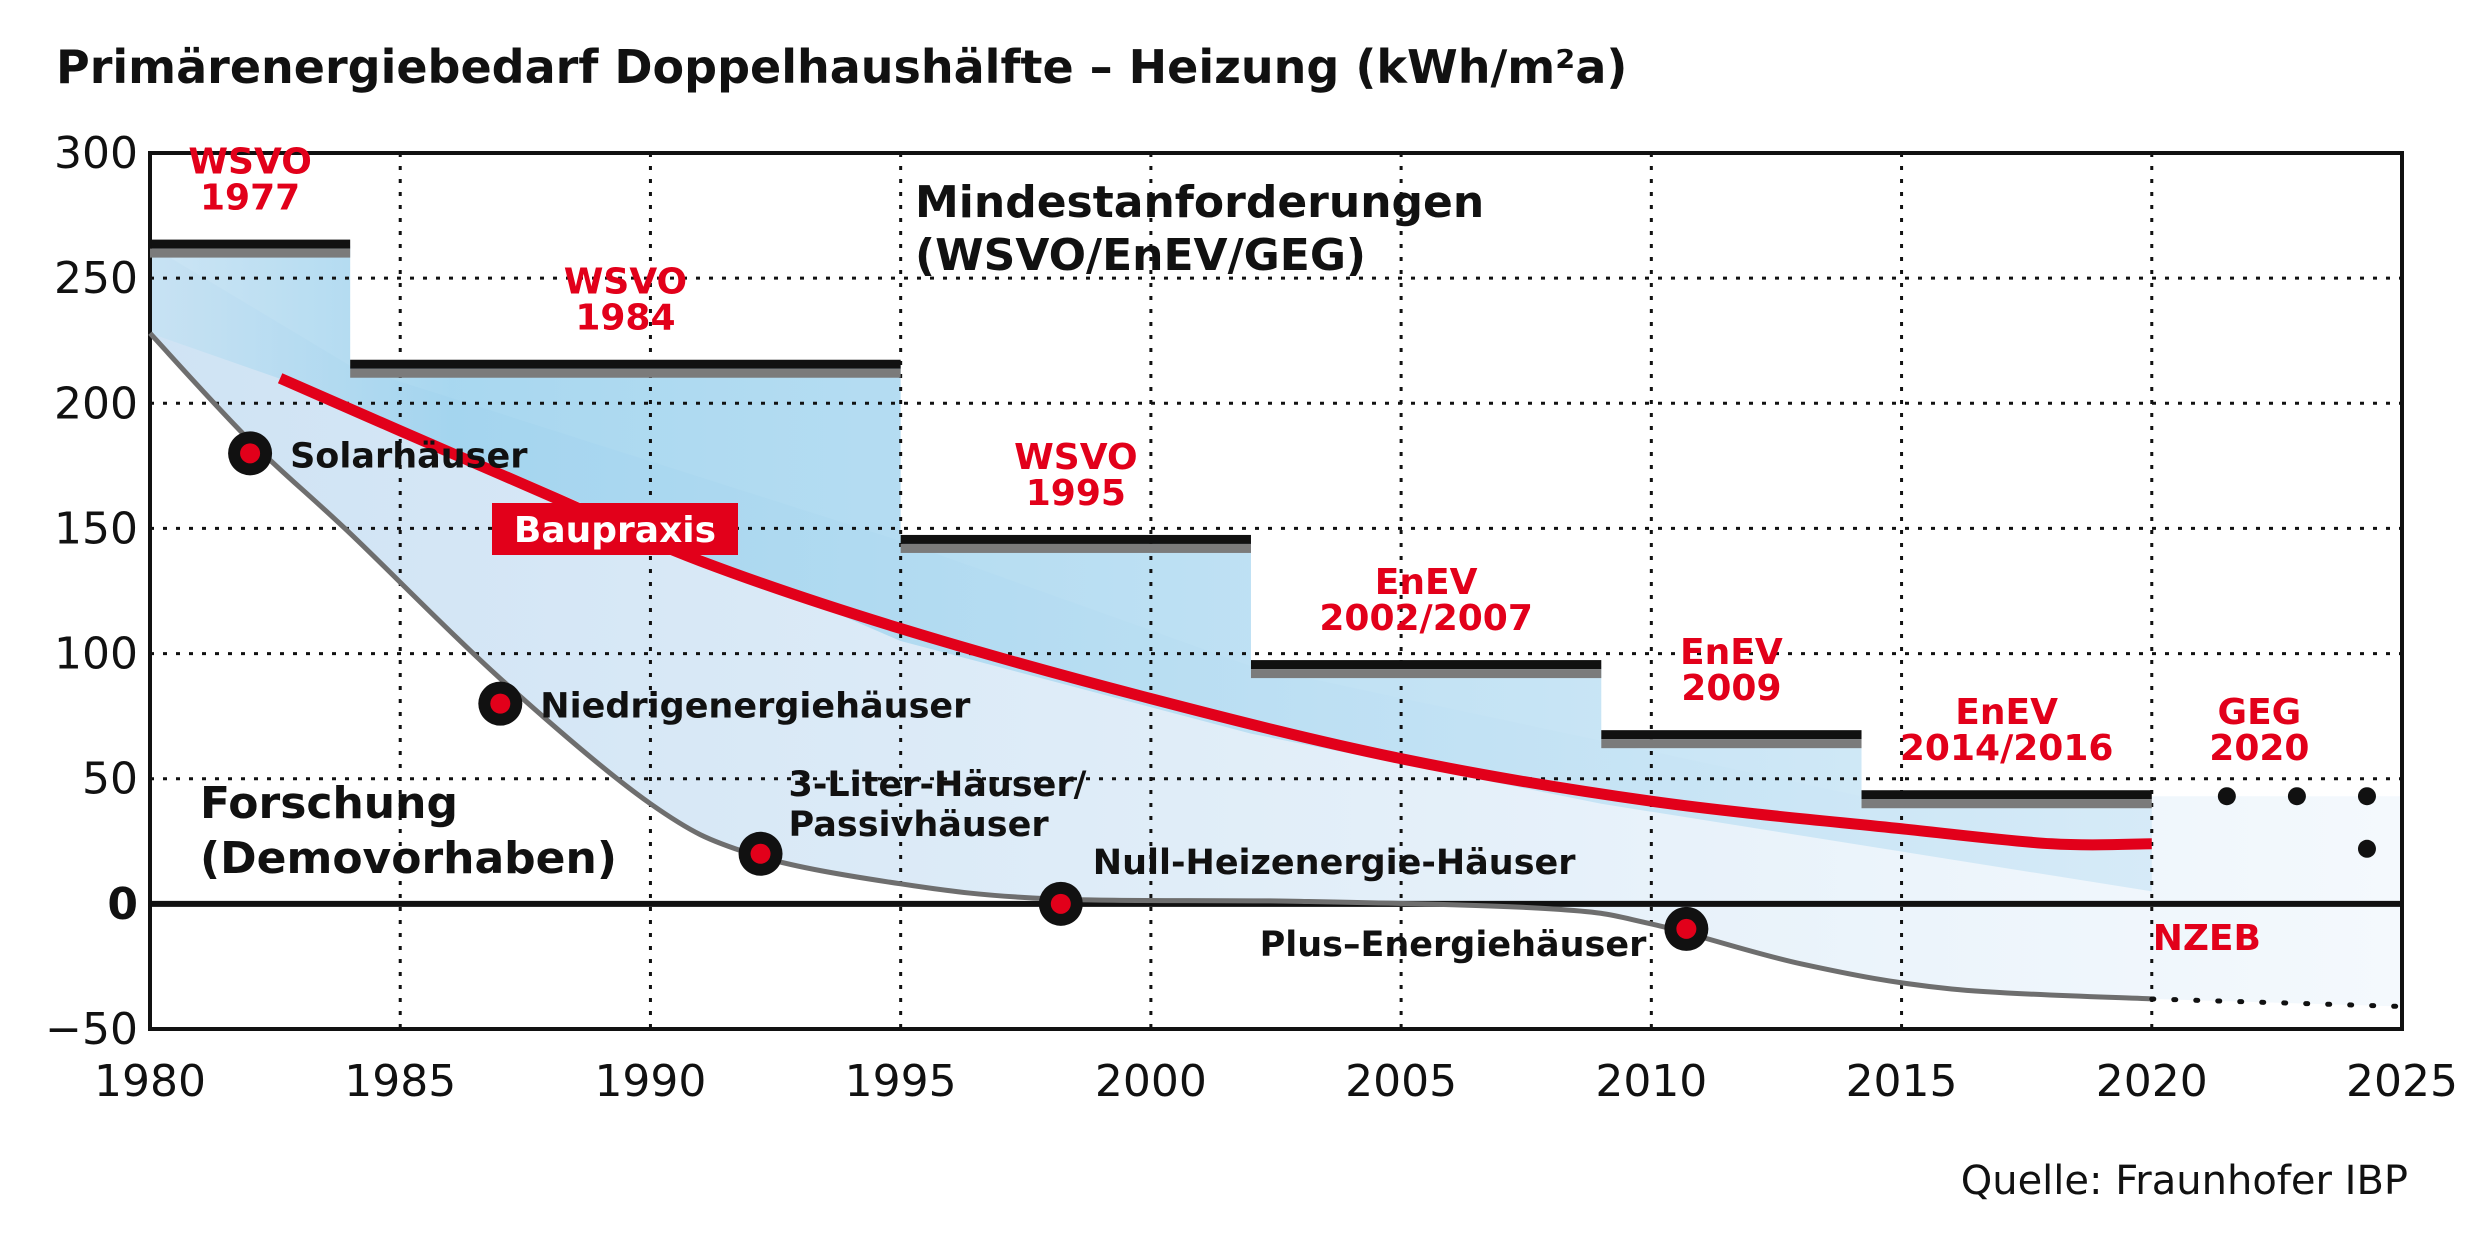 This screenshot has height=1247, width=2480. Describe the element at coordinates (96, 153) in the screenshot. I see `y-tick-label: 300` at that location.